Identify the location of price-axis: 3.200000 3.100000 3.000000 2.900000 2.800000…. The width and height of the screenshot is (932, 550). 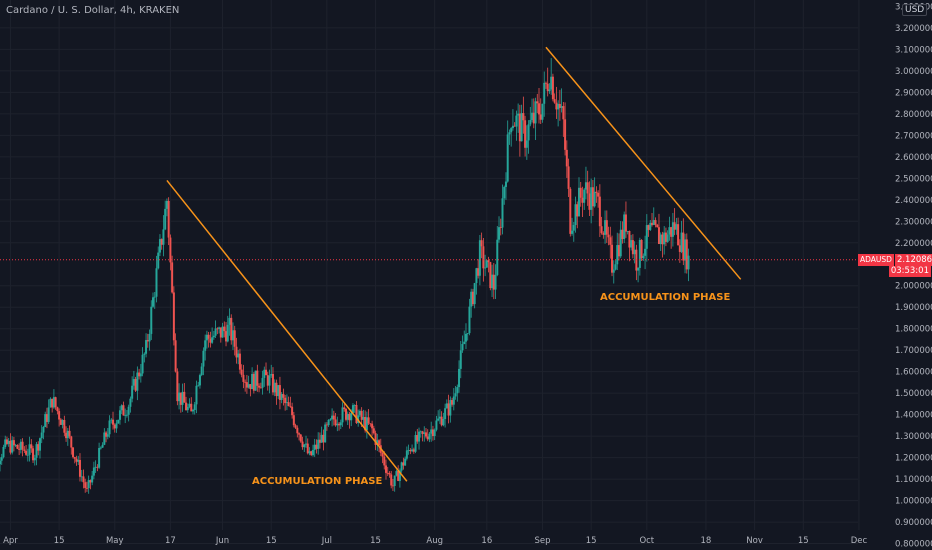
(913, 275).